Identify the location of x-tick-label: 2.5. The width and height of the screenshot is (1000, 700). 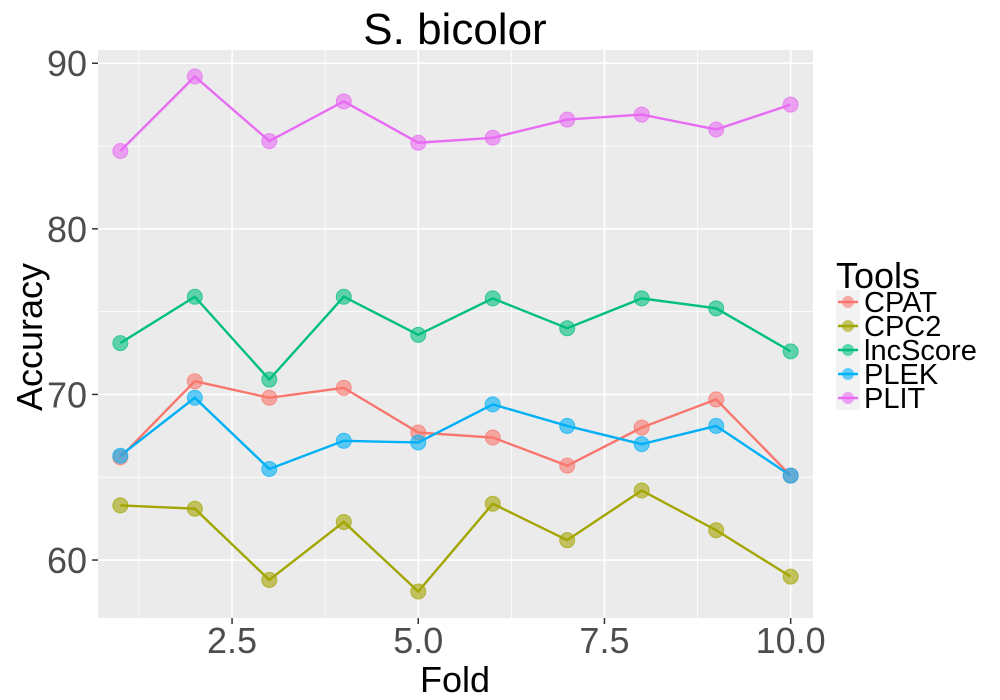
(232, 640).